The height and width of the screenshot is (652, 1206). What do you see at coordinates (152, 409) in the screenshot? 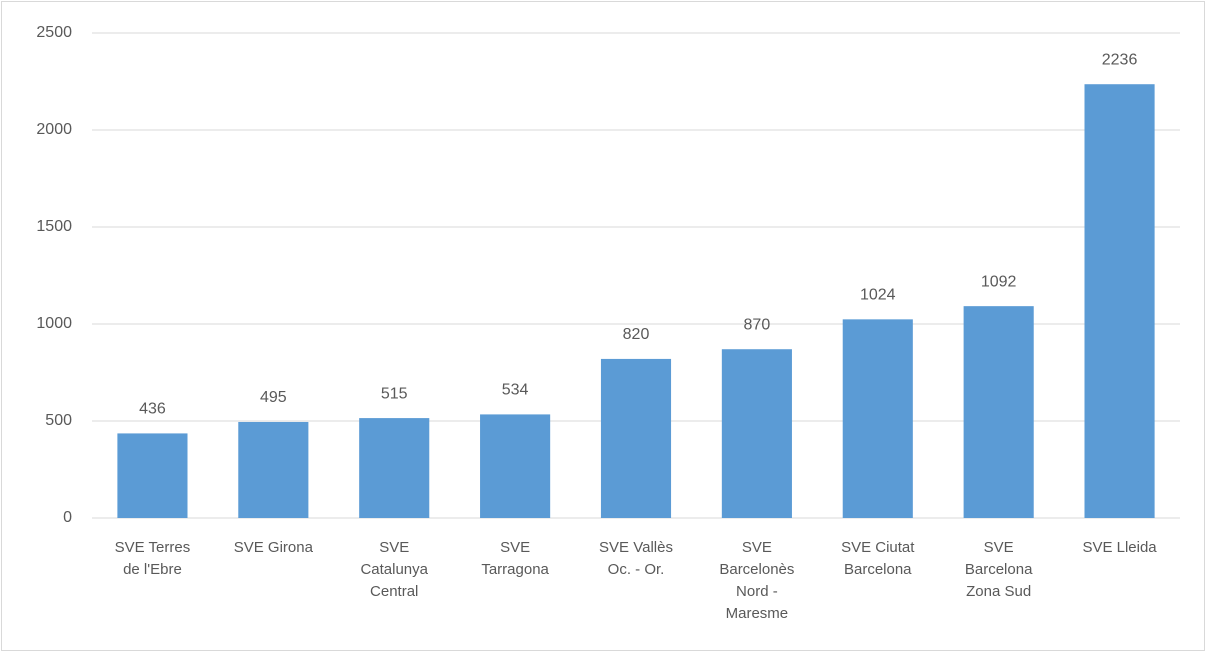
I see `value-label: 436` at bounding box center [152, 409].